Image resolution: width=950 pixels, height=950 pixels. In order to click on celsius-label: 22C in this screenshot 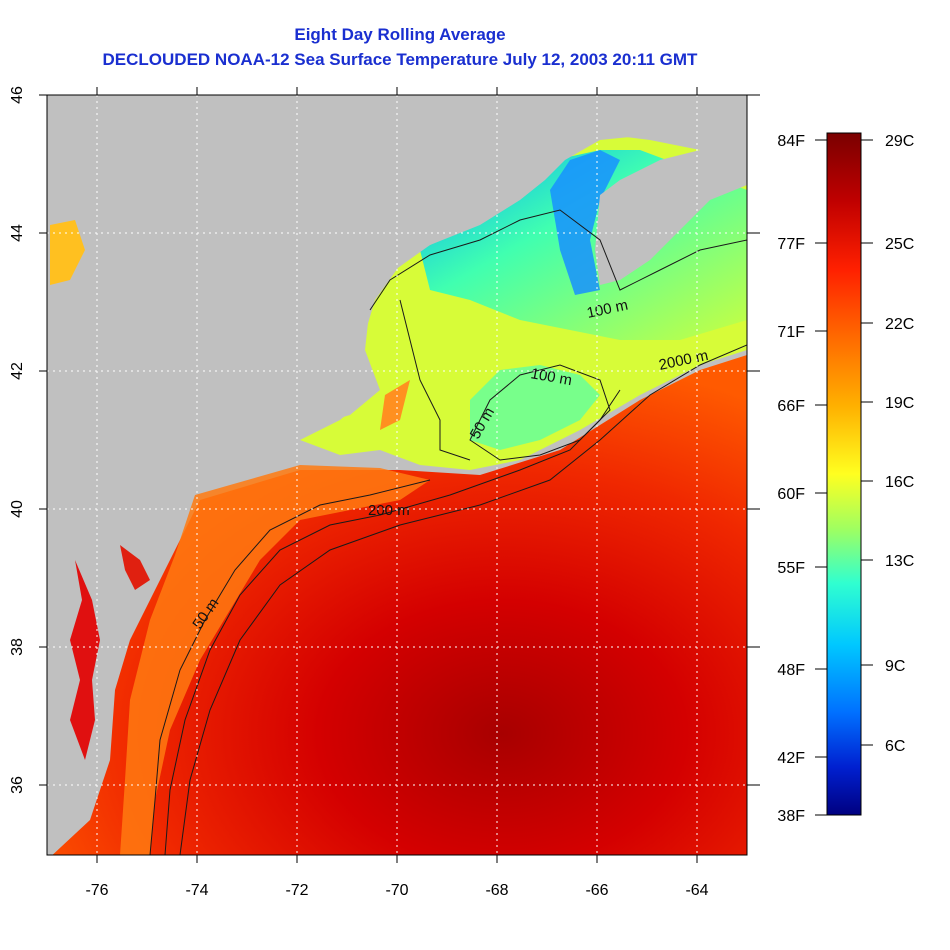, I will do `click(899, 324)`.